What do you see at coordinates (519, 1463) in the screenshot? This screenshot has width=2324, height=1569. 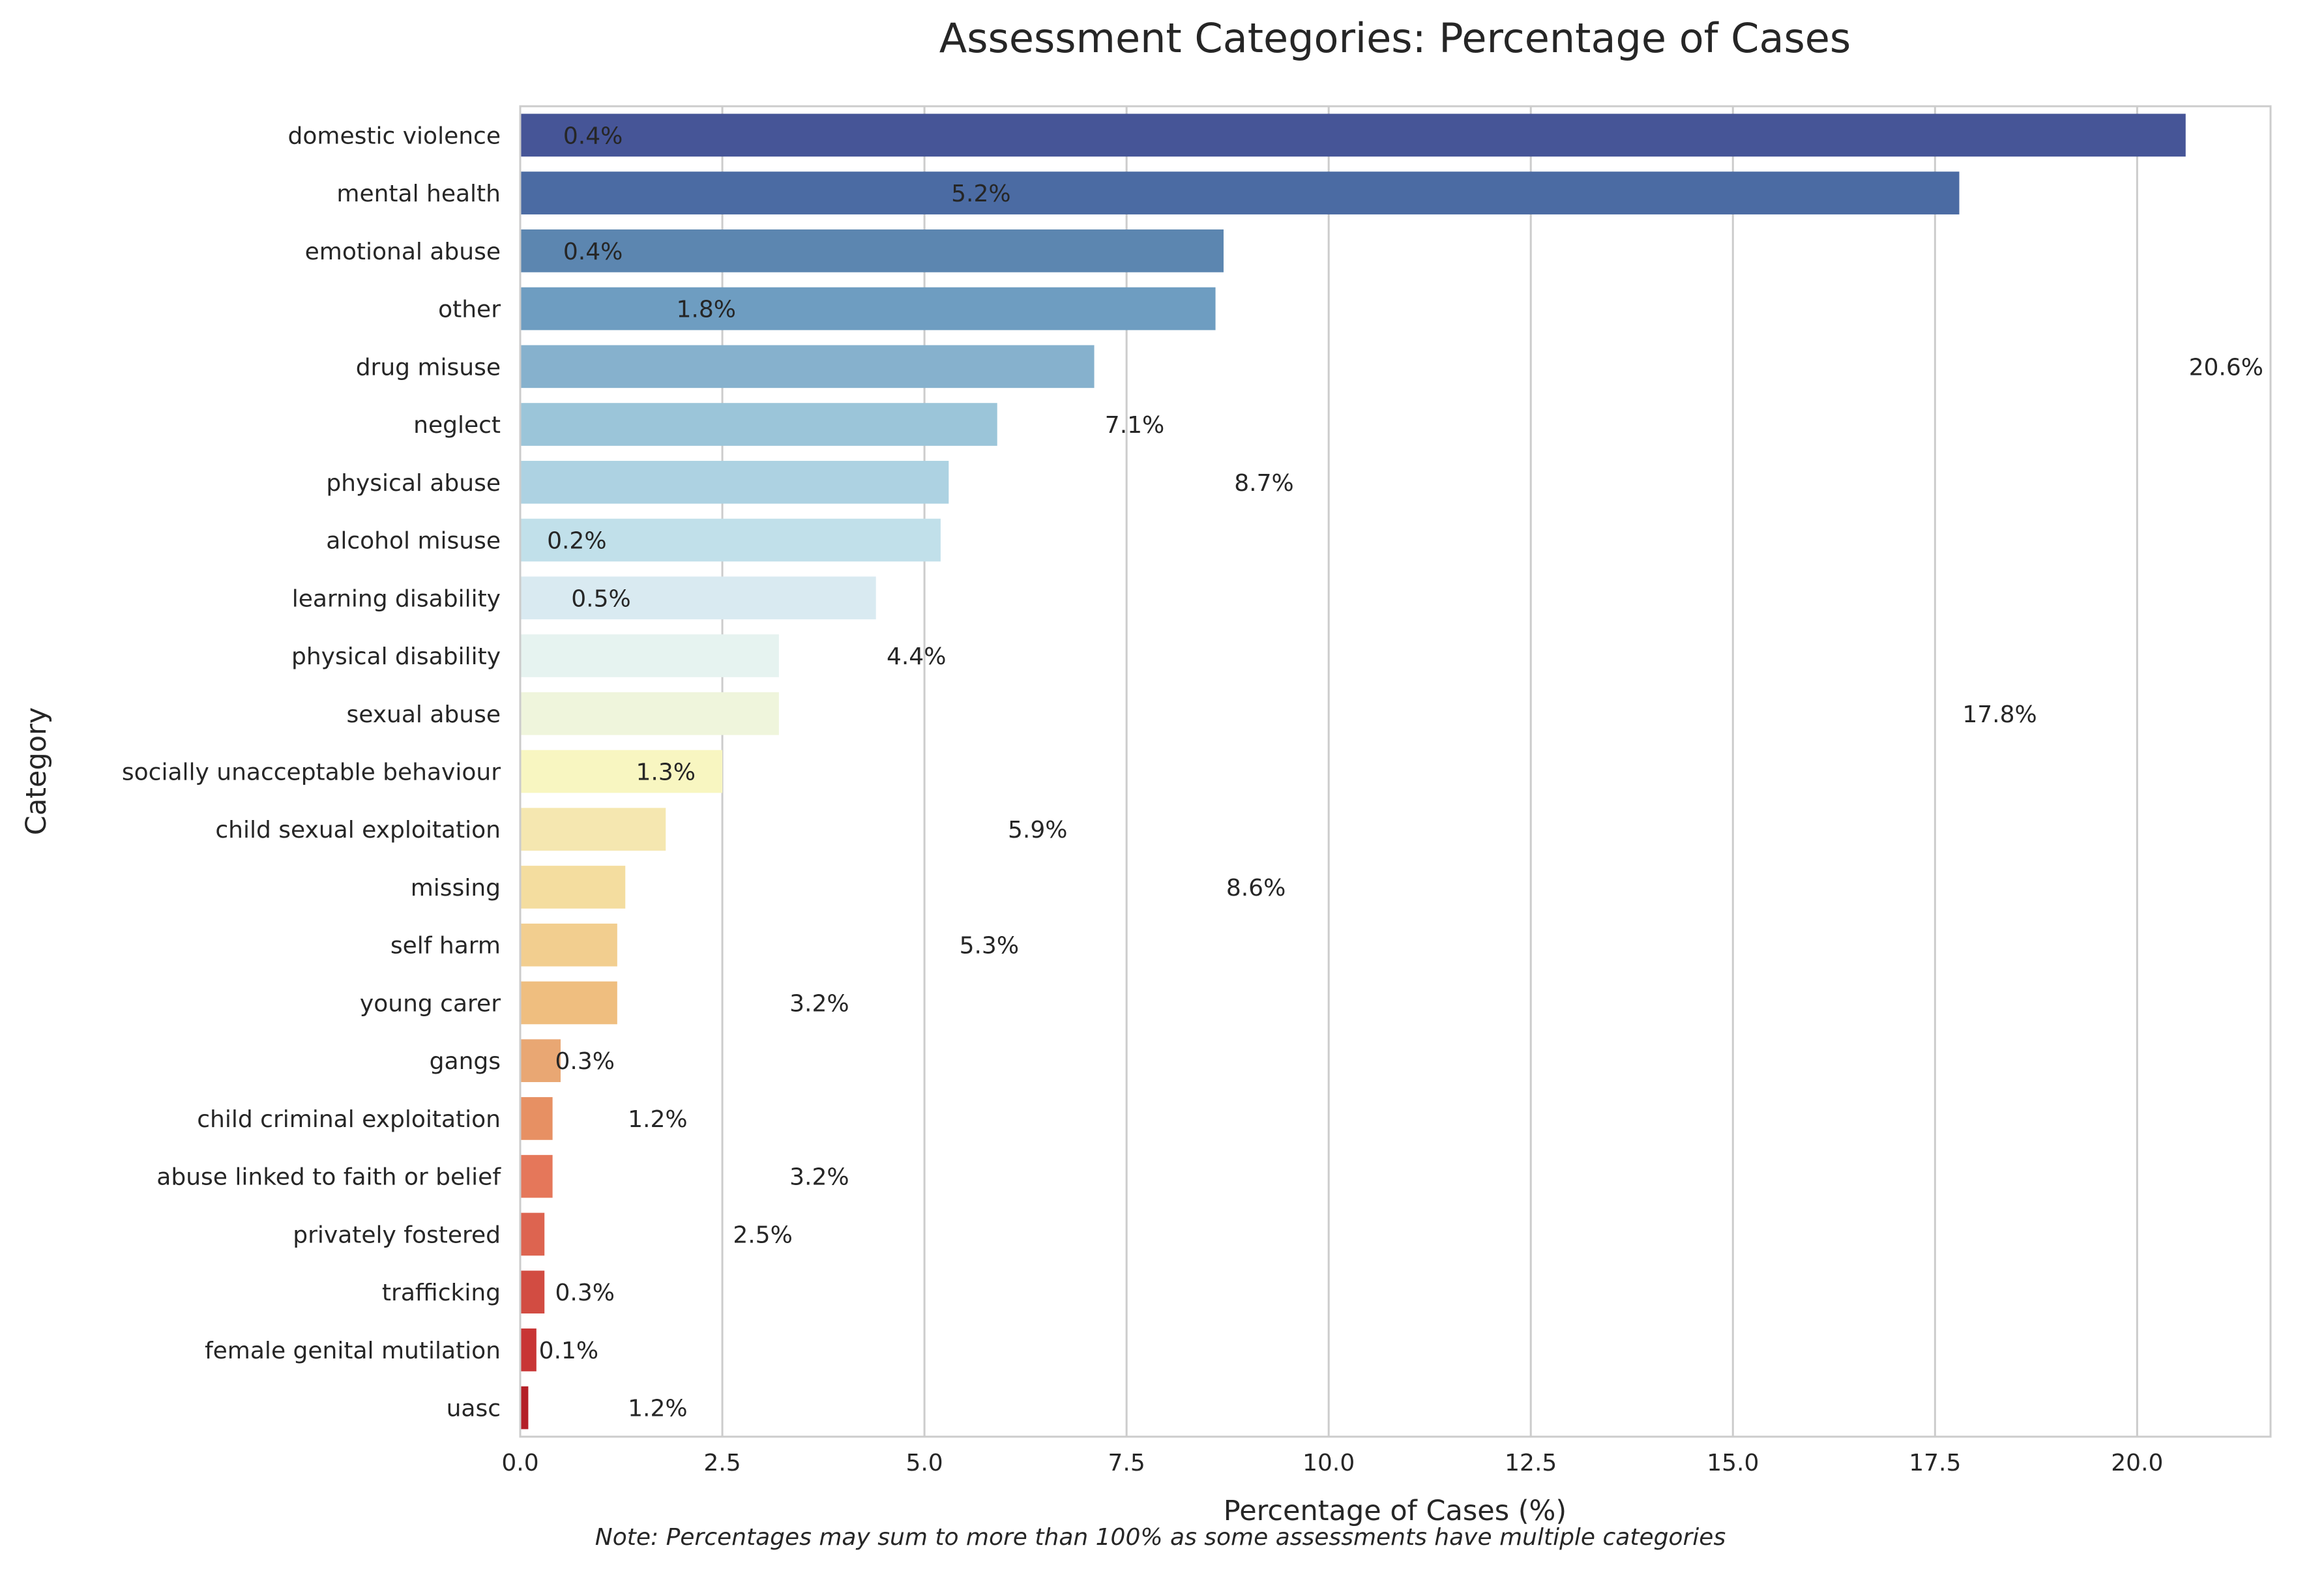 I see `x-tick-label: 0.0` at bounding box center [519, 1463].